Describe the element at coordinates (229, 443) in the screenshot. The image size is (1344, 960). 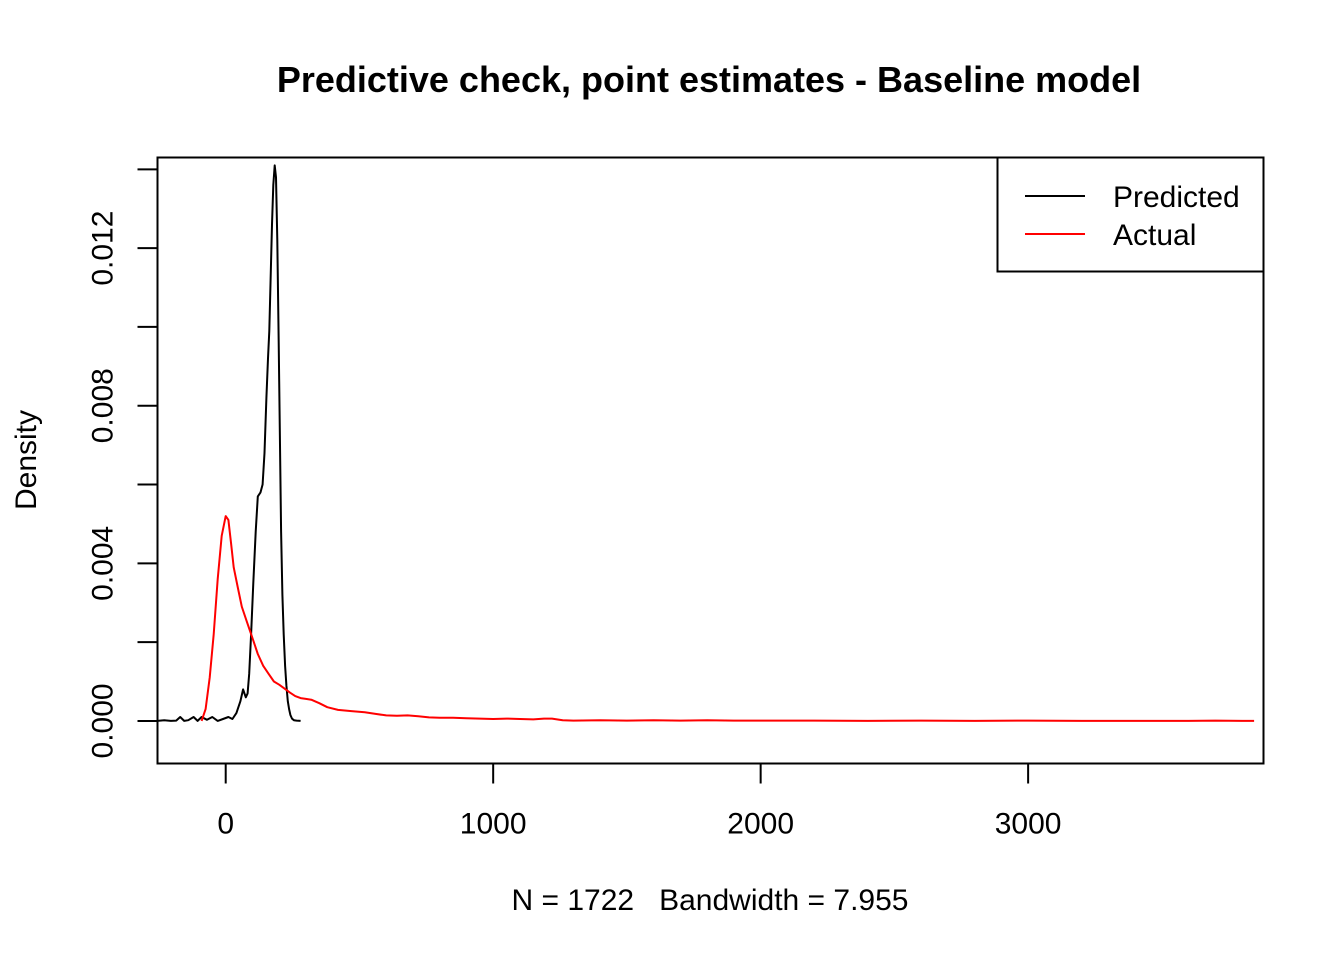
I see `series-line-predicted` at that location.